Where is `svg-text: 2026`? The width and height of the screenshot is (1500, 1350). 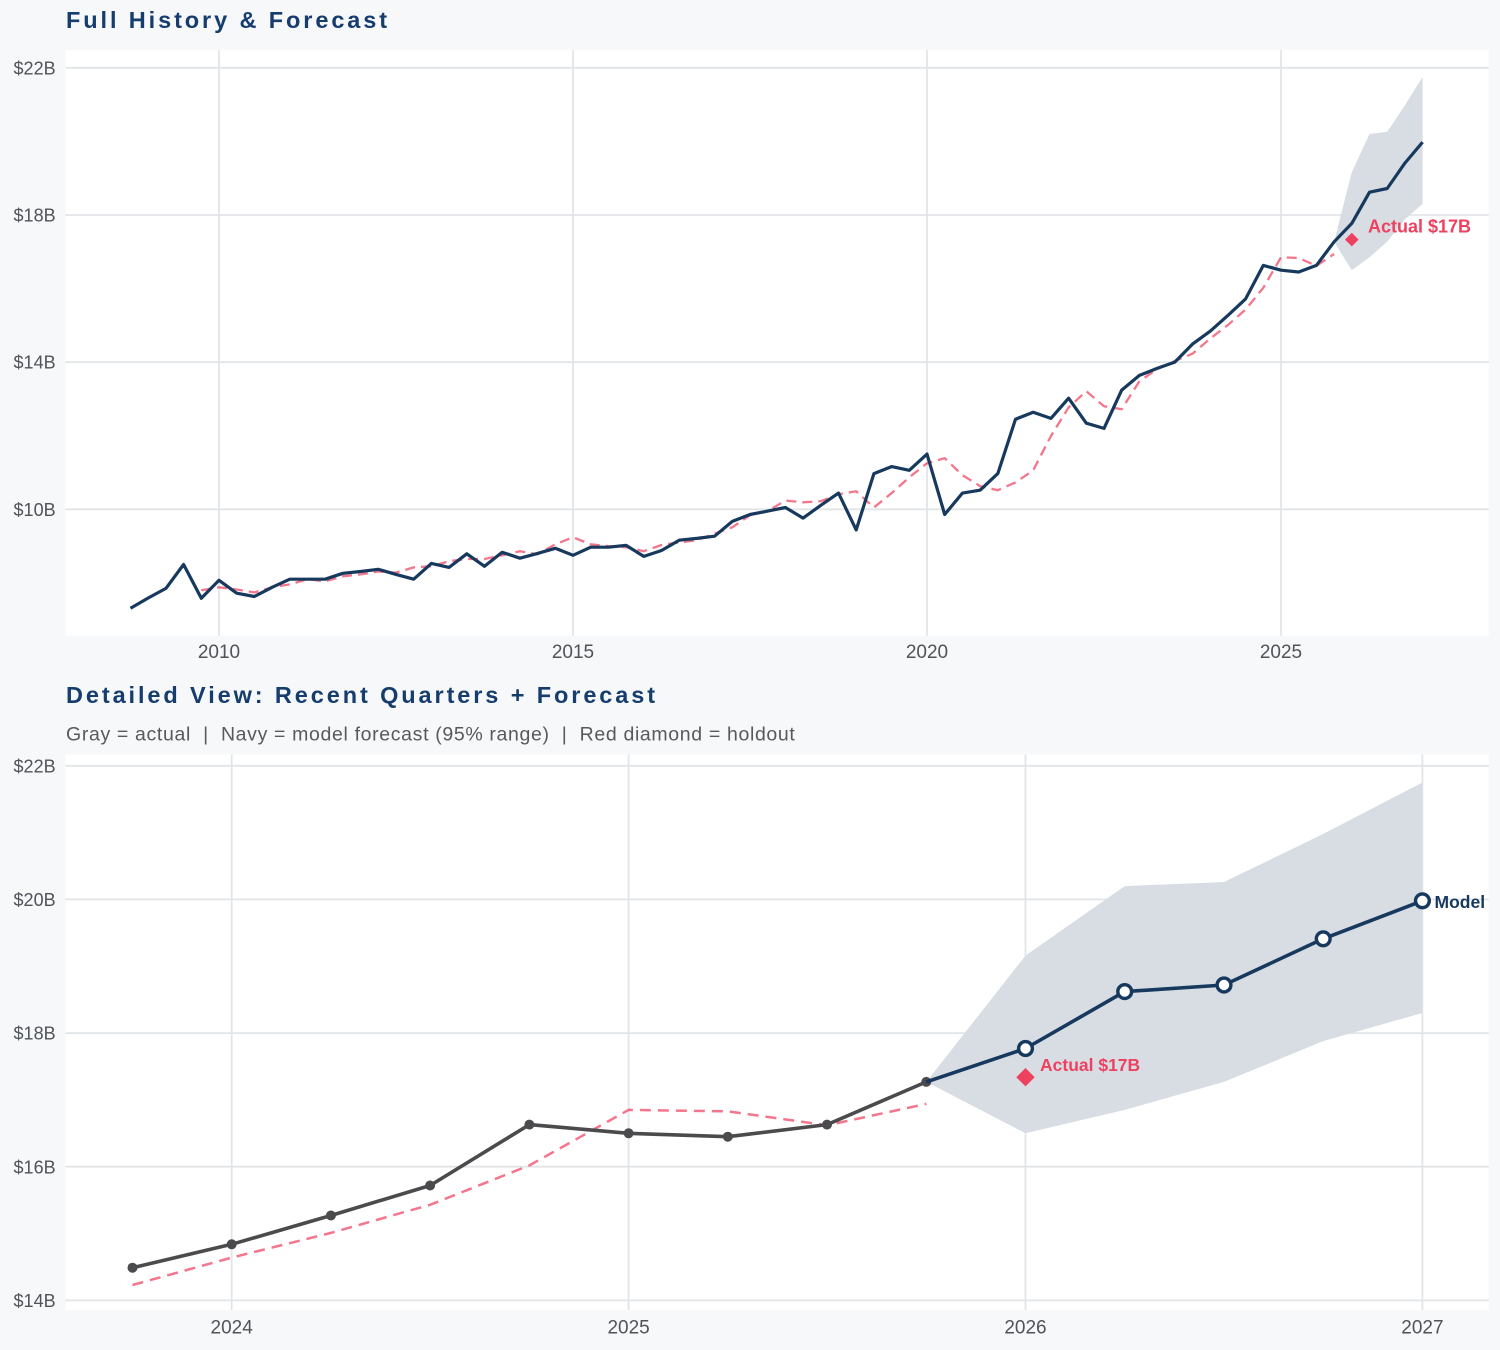 svg-text: 2026 is located at coordinates (1025, 1328).